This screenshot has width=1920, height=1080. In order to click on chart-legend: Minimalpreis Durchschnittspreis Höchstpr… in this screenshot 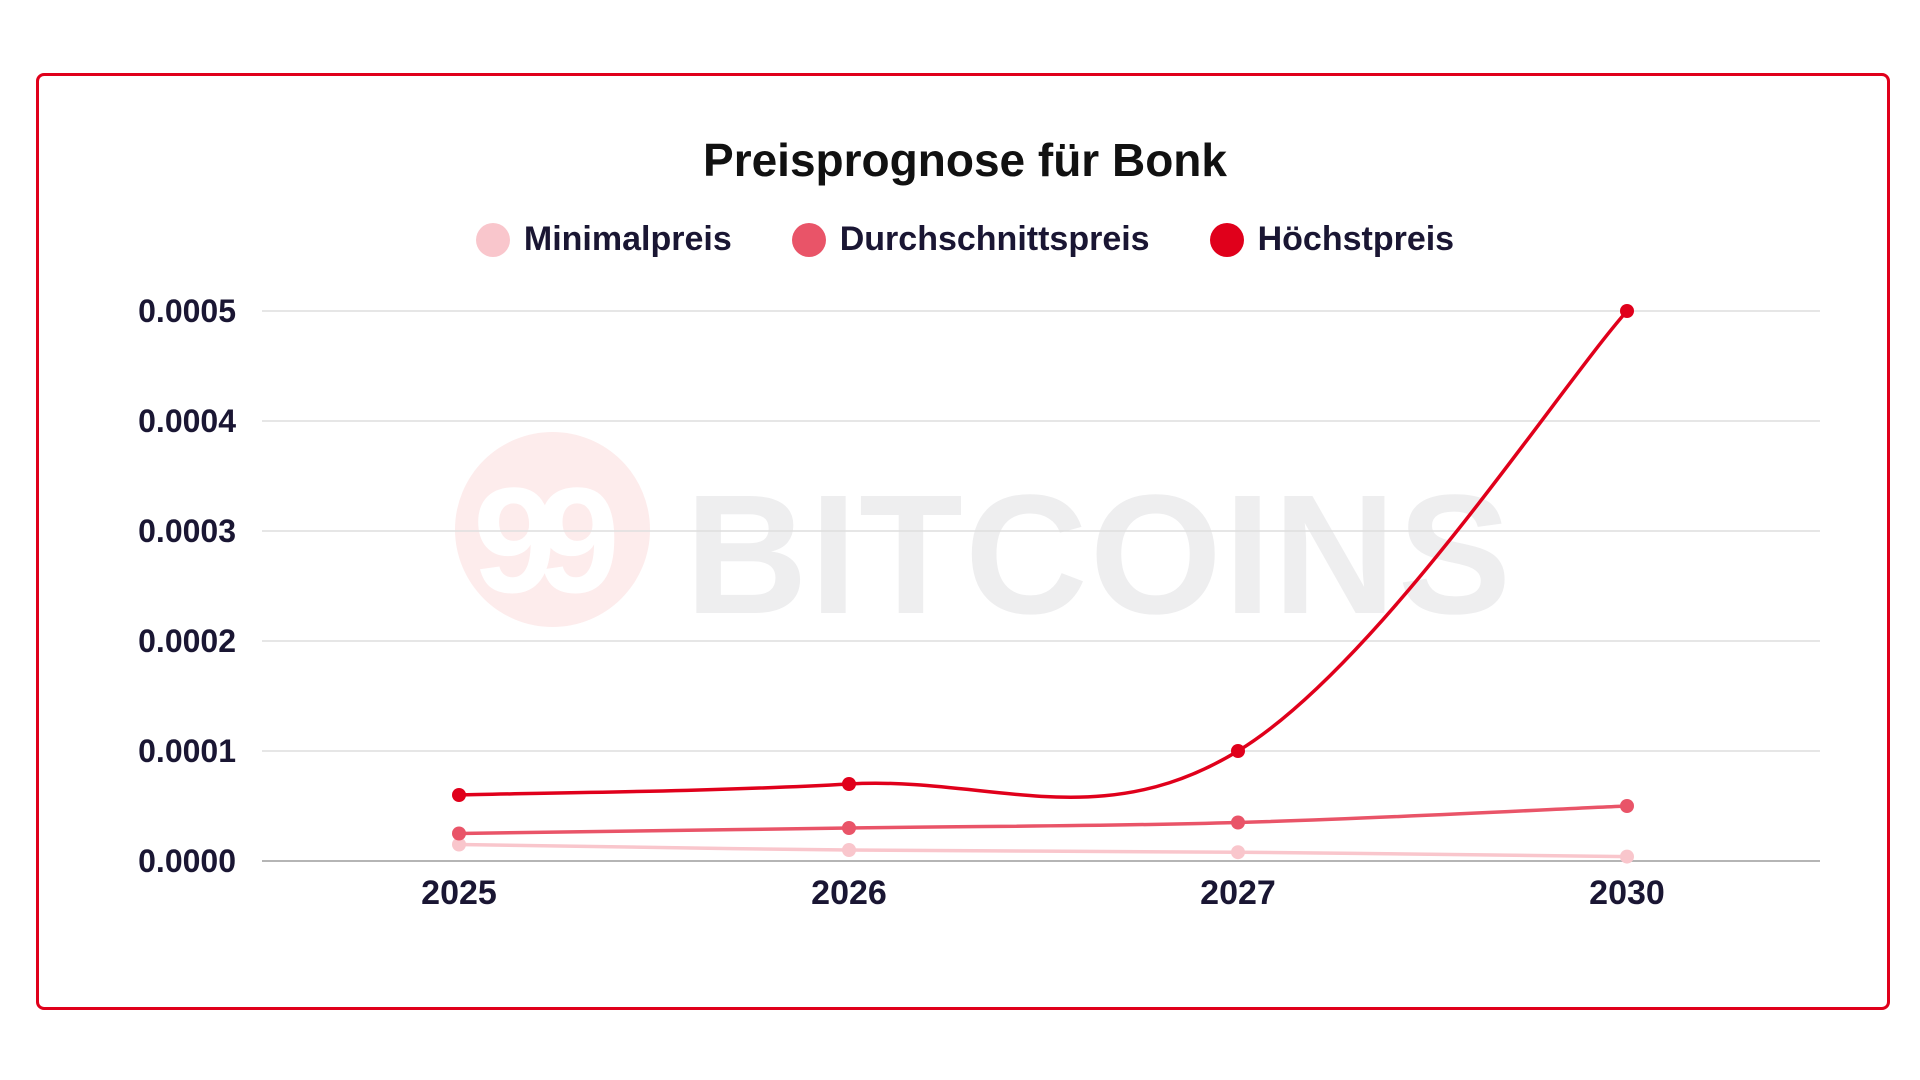, I will do `click(960, 239)`.